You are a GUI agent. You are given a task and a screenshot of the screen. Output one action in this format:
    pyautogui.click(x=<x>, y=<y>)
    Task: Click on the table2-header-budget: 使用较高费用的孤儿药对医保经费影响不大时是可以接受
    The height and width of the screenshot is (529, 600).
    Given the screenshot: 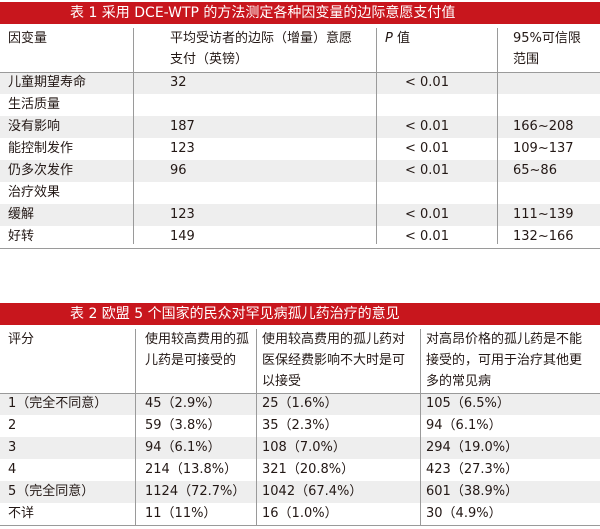 What is the action you would take?
    pyautogui.click(x=334, y=360)
    